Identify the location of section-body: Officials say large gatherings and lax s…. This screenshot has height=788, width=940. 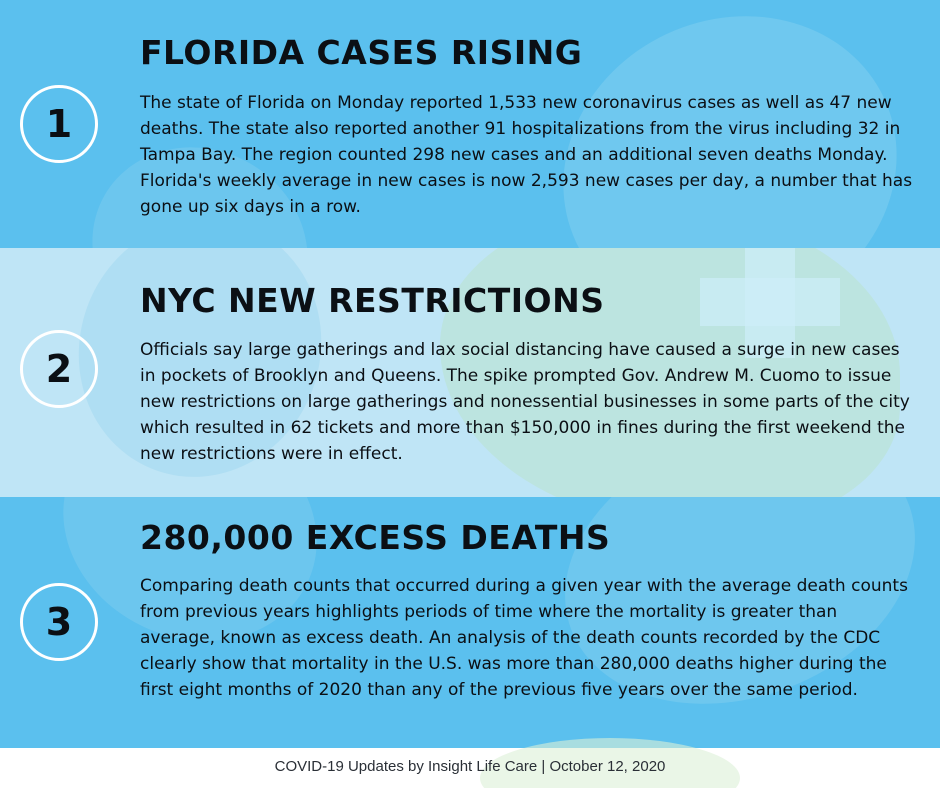
(525, 402).